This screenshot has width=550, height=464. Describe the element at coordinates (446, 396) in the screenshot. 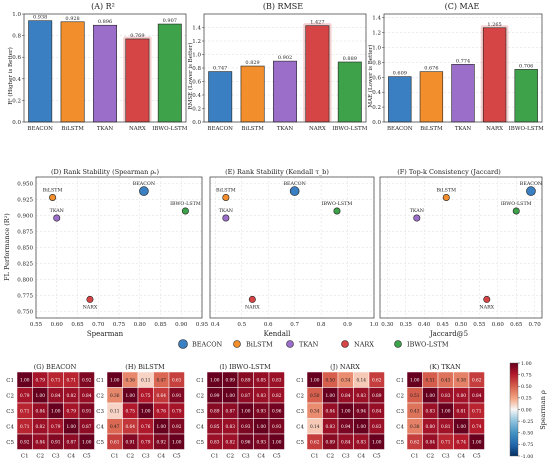

I see `cell-value: 0.83` at that location.